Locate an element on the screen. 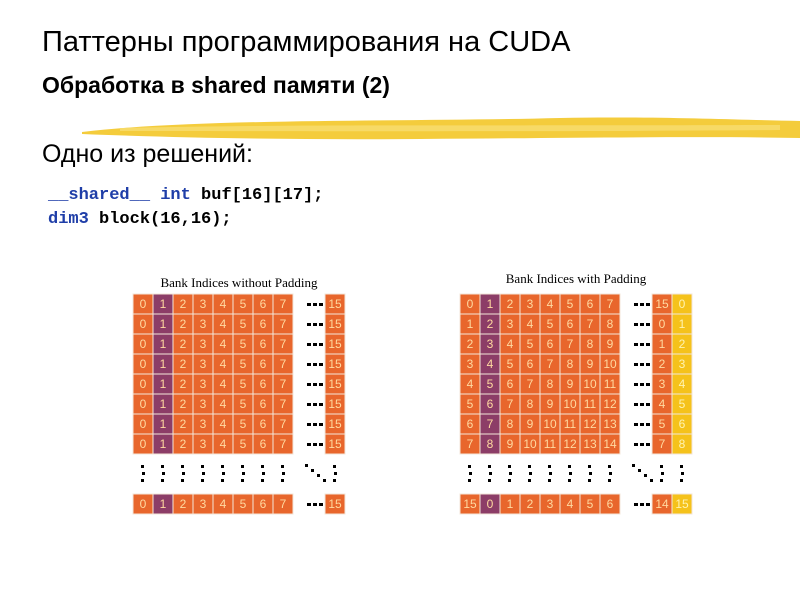 This screenshot has width=800, height=600. cell-label: 9 is located at coordinates (570, 384).